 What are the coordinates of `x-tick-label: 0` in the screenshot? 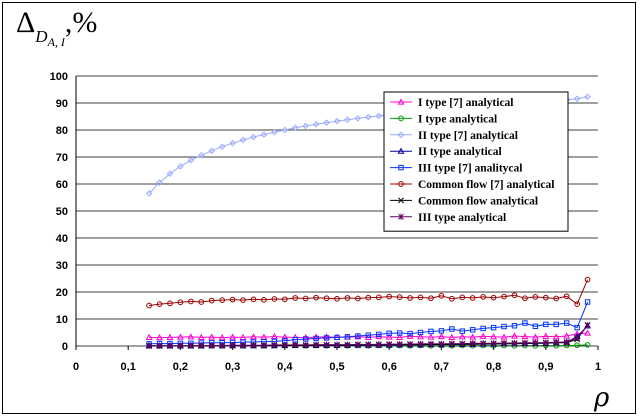 It's located at (76, 367).